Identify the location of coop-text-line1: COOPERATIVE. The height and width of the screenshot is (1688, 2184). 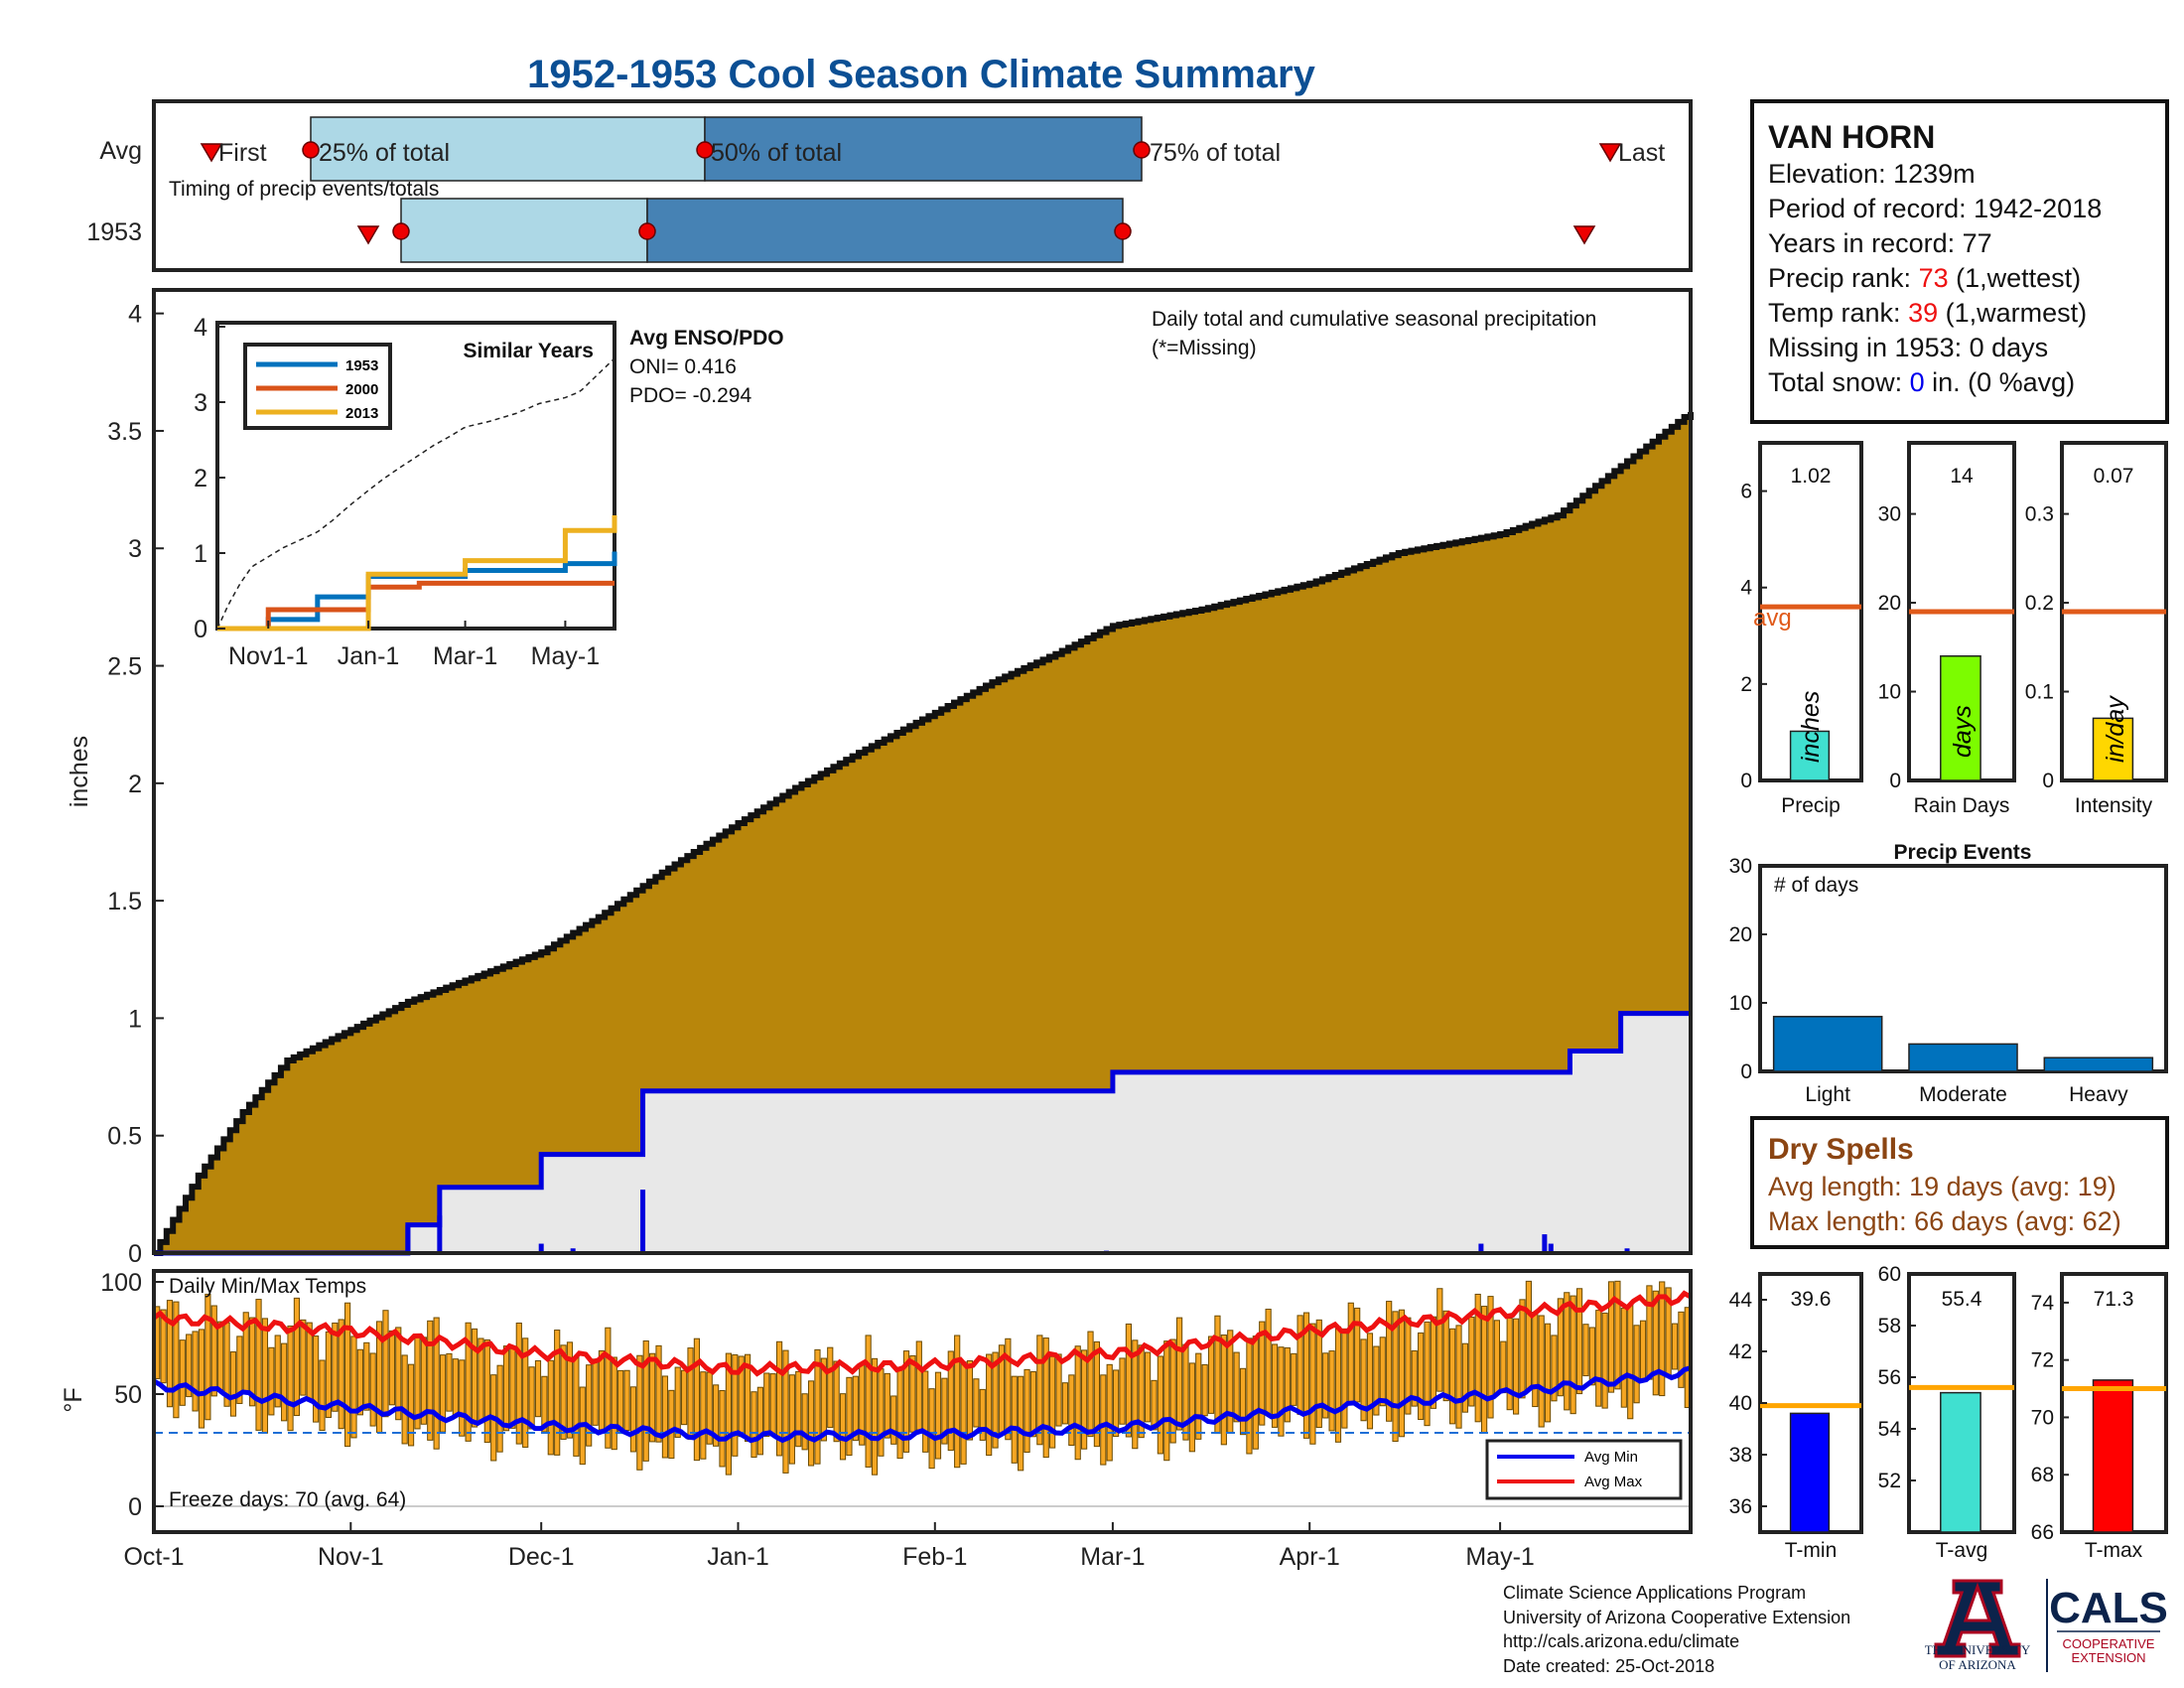
(2109, 1643).